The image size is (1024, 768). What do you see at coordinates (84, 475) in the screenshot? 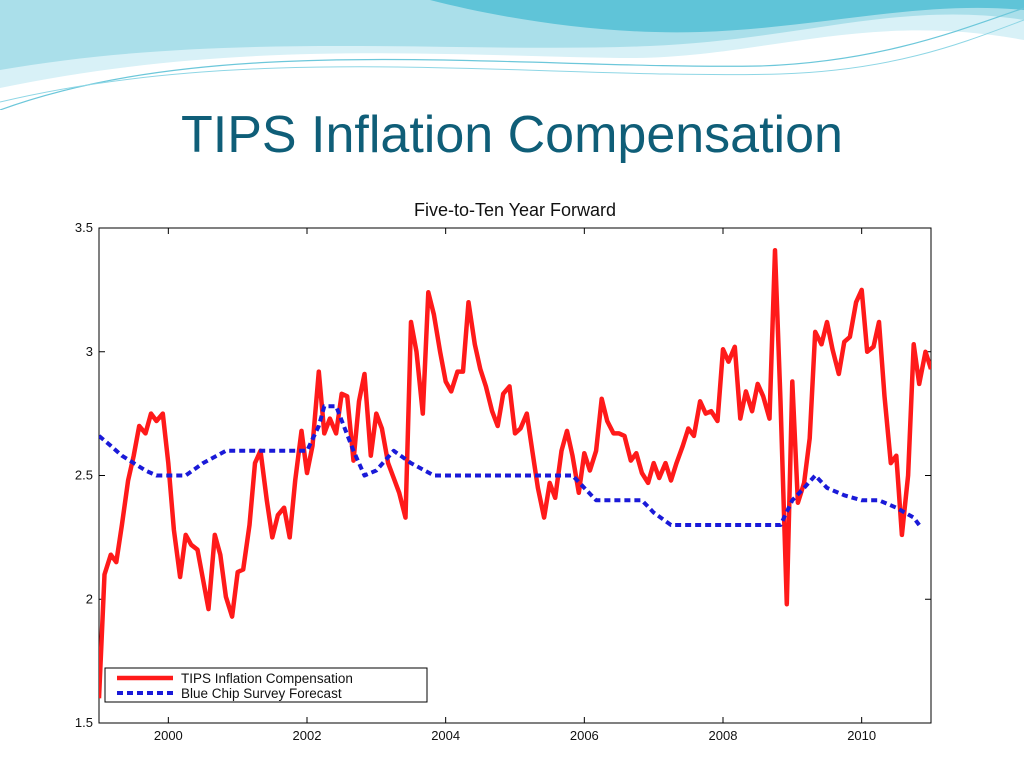
I see `y-tick-label: 2.5` at bounding box center [84, 475].